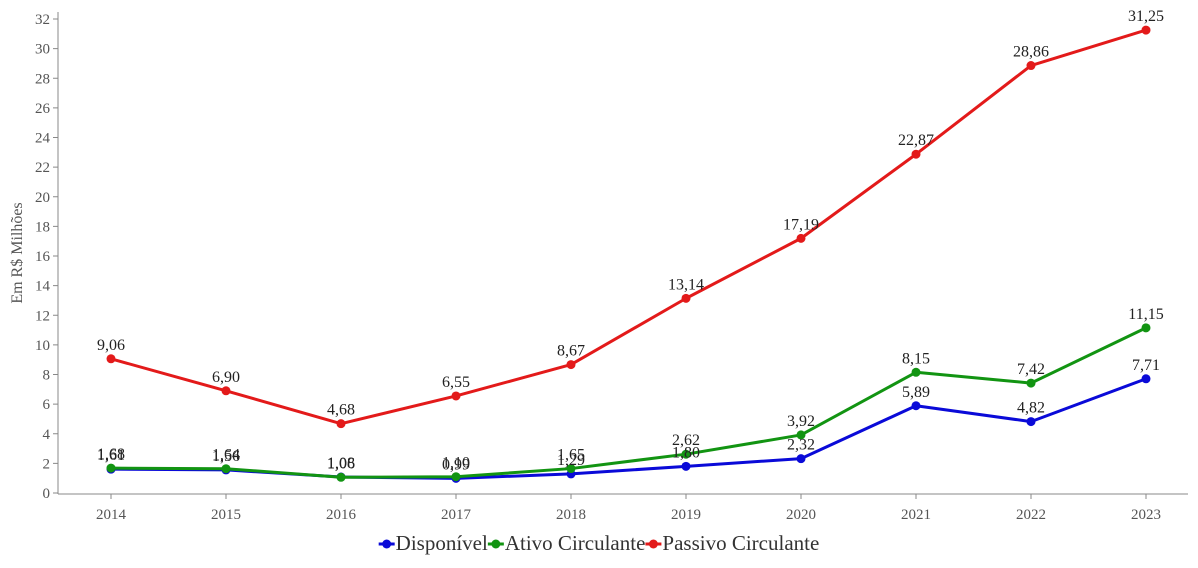 The width and height of the screenshot is (1198, 568). What do you see at coordinates (47, 464) in the screenshot?
I see `y-tick-label: 2` at bounding box center [47, 464].